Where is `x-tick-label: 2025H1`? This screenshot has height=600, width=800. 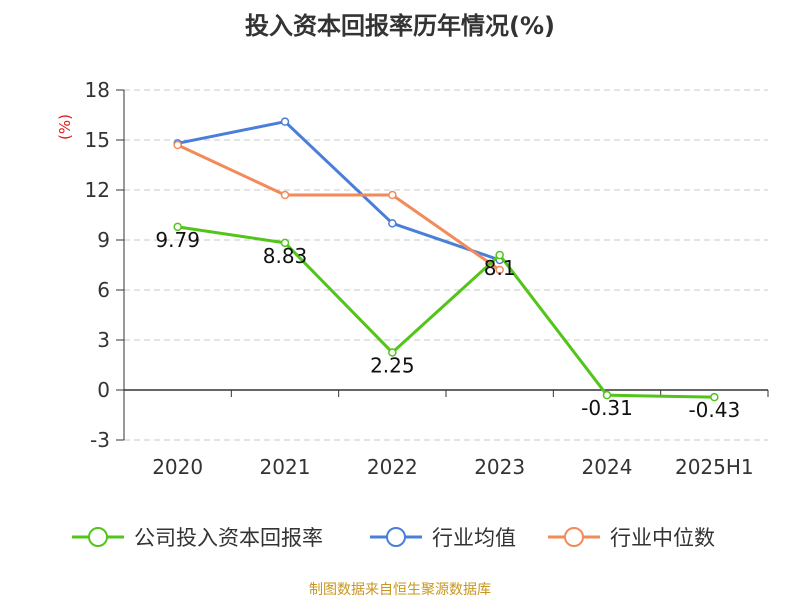 x-tick-label: 2025H1 is located at coordinates (714, 467).